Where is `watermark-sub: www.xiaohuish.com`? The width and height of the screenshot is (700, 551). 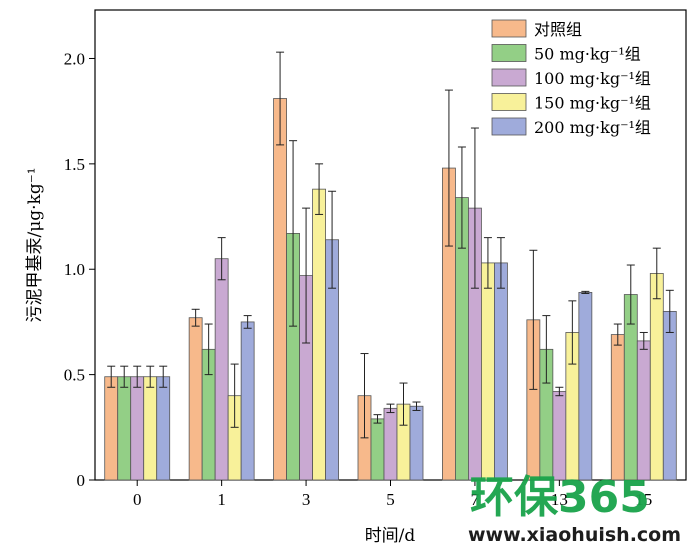 watermark-sub: www.xiaohuish.com is located at coordinates (574, 535).